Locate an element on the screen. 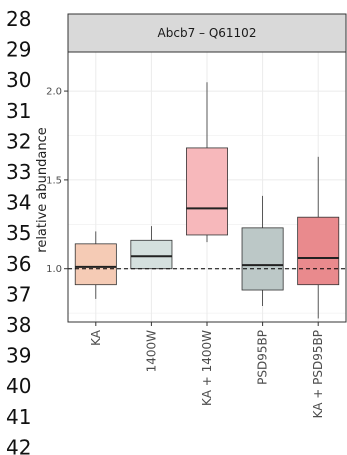 The image size is (347, 455). line-number: 36 is located at coordinates (18, 264).